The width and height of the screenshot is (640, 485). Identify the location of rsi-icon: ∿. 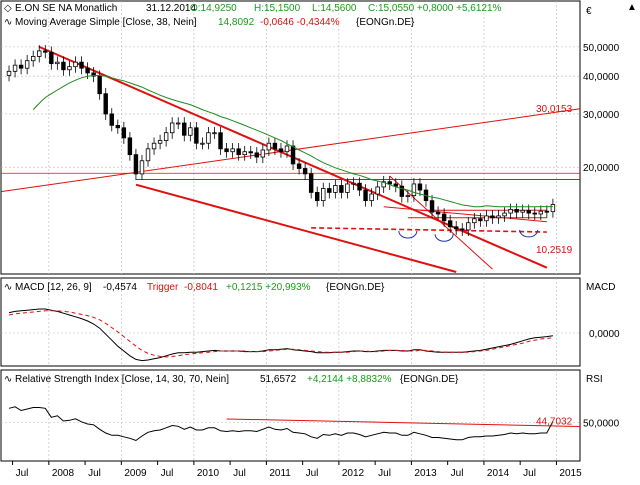
(8, 379).